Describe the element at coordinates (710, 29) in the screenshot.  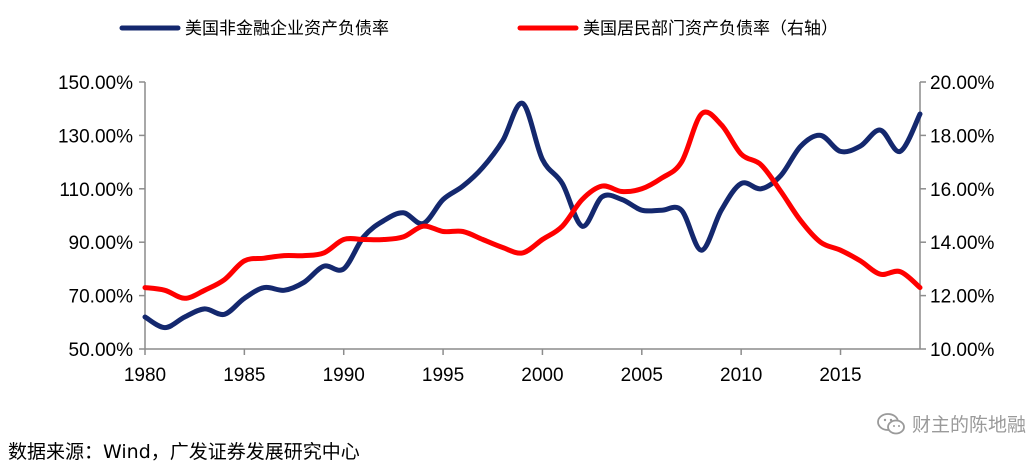
I see `legend-label-household: 美国居民部门资产负债率（右轴）` at that location.